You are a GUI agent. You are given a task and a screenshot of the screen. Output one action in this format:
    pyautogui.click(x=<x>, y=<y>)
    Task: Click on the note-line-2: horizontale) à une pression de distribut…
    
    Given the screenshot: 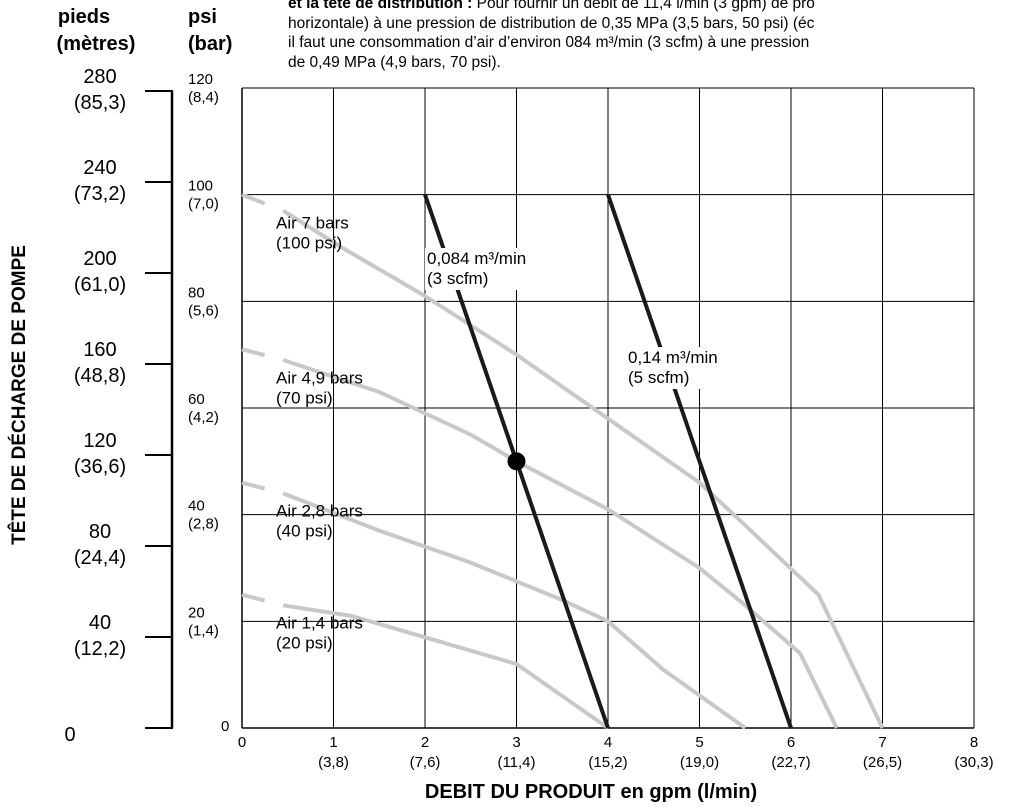 What is the action you would take?
    pyautogui.click(x=551, y=23)
    